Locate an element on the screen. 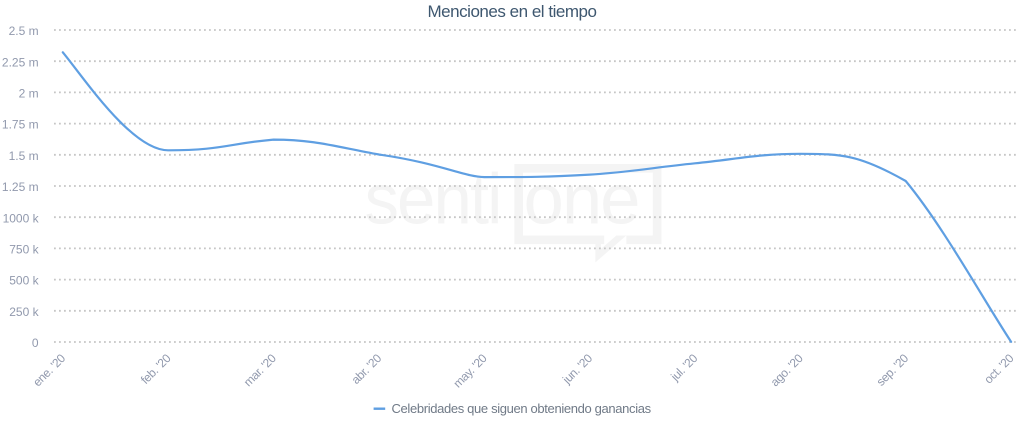 The width and height of the screenshot is (1024, 426). svg-text: abr. '20 is located at coordinates (367, 369).